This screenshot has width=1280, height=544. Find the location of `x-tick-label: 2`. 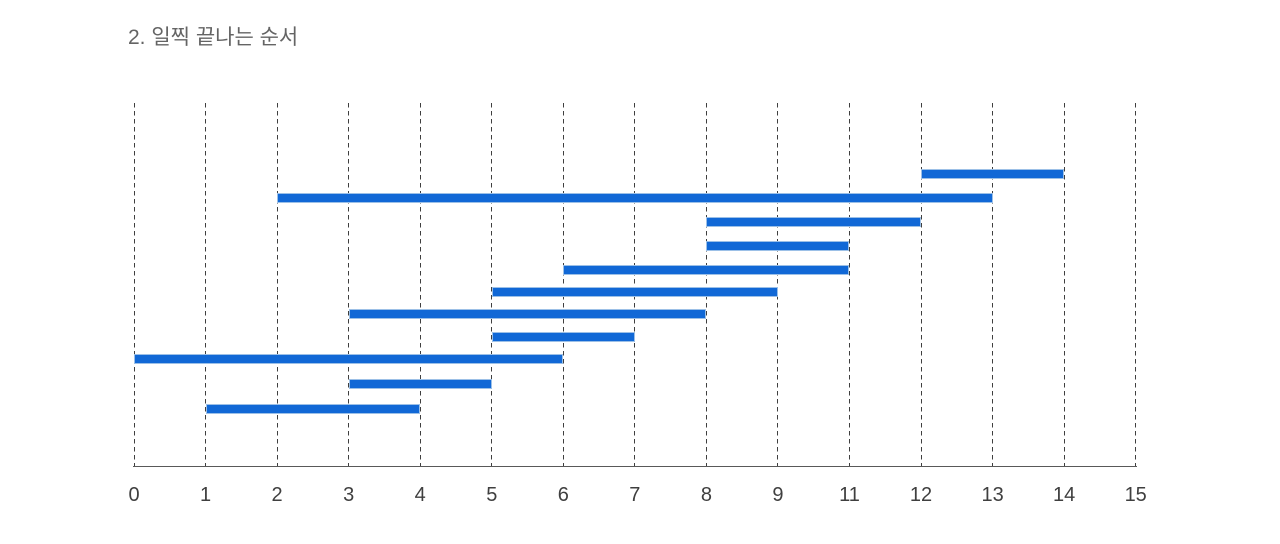

x-tick-label: 2 is located at coordinates (277, 495).